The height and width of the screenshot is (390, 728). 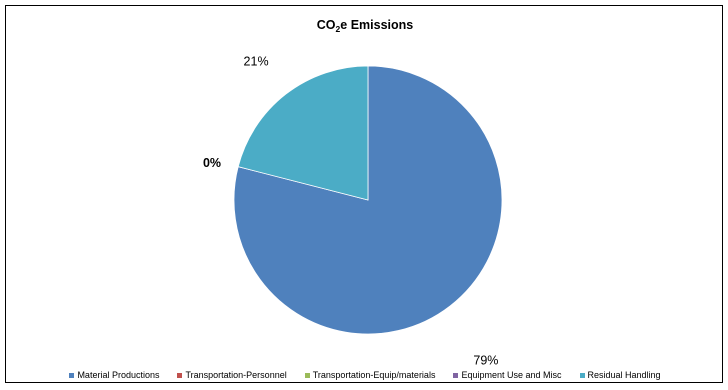 I want to click on legend-item-equipment-use-and-misc: Equipment Use and Misc, so click(x=507, y=375).